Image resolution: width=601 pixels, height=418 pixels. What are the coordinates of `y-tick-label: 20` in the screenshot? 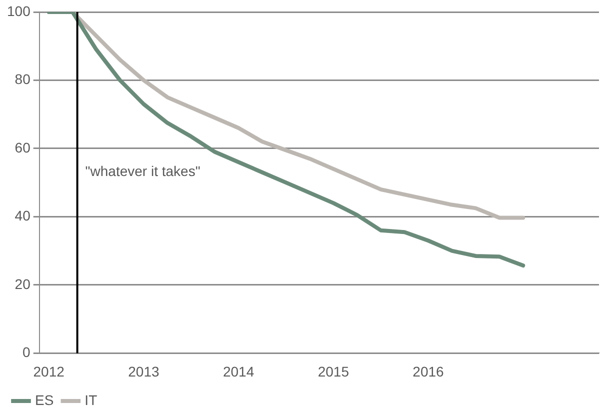 It's located at (22, 284).